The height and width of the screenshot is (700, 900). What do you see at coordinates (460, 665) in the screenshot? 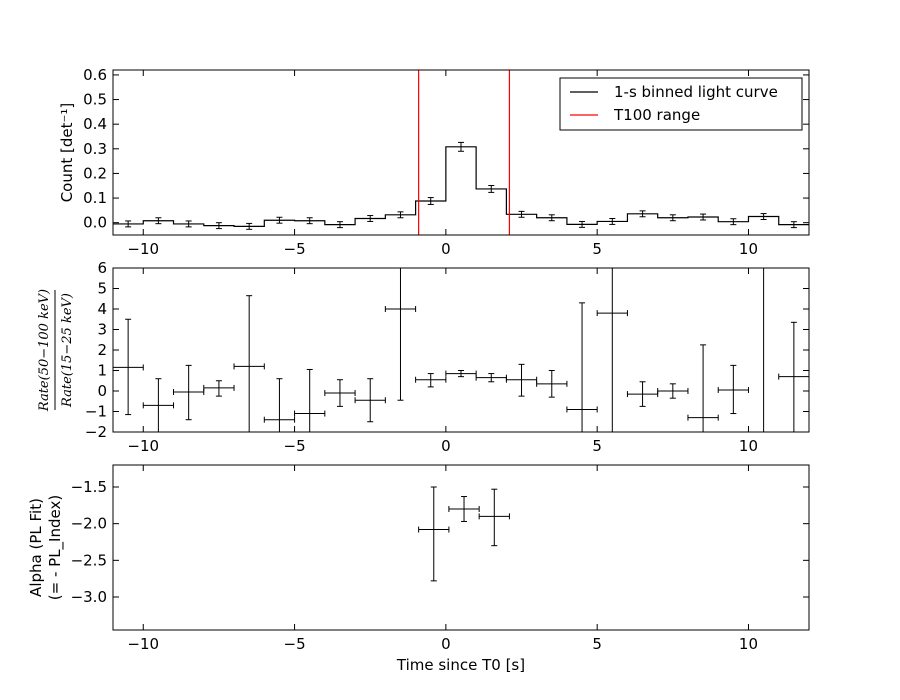
I see `x-axis-label: Time since T0 [s]` at bounding box center [460, 665].